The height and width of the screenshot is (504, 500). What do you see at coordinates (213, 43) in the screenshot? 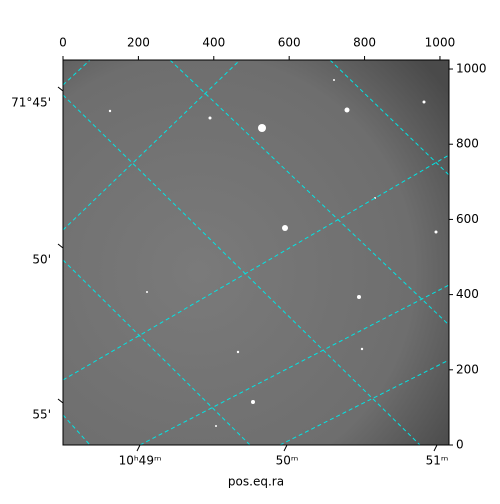
I see `x-tick-label: 400` at bounding box center [213, 43].